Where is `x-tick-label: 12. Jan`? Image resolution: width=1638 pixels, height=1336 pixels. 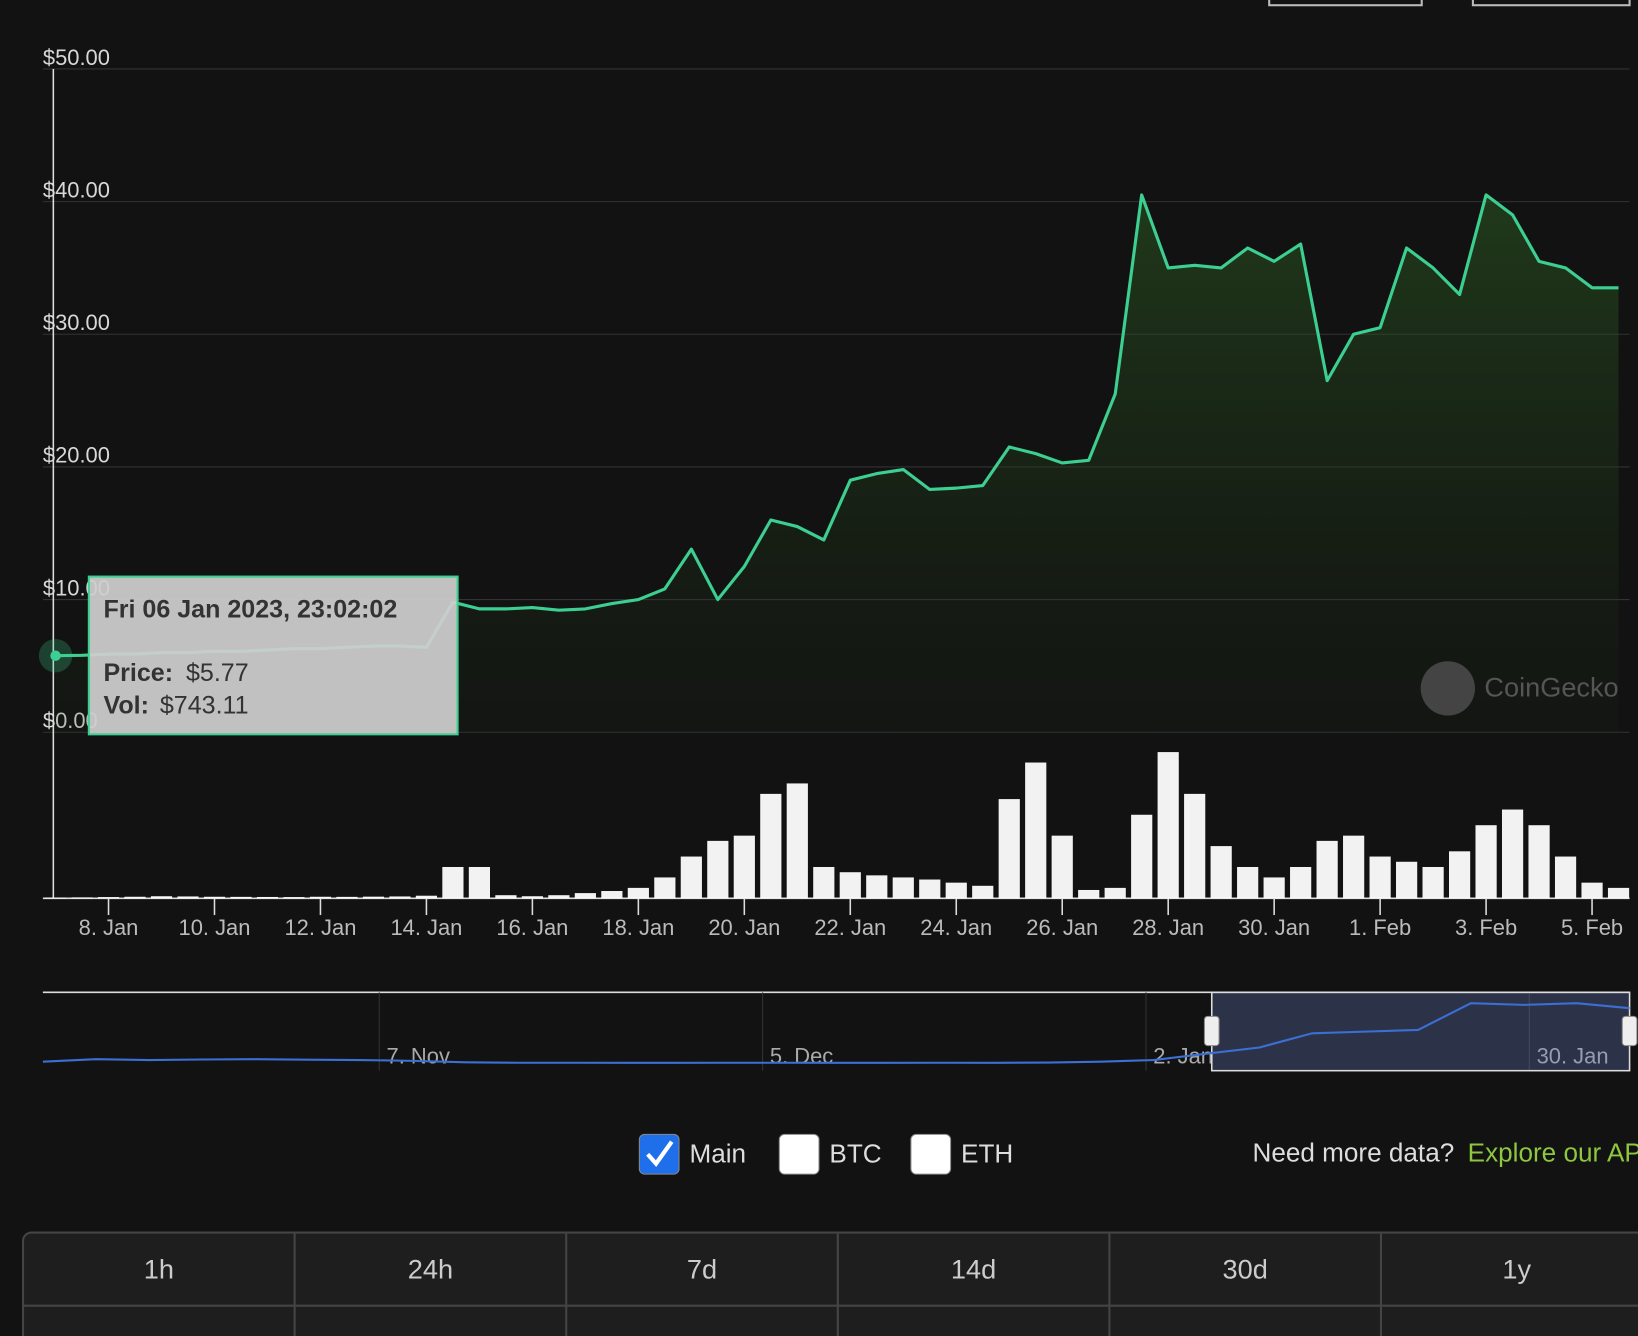 x-tick-label: 12. Jan is located at coordinates (320, 927).